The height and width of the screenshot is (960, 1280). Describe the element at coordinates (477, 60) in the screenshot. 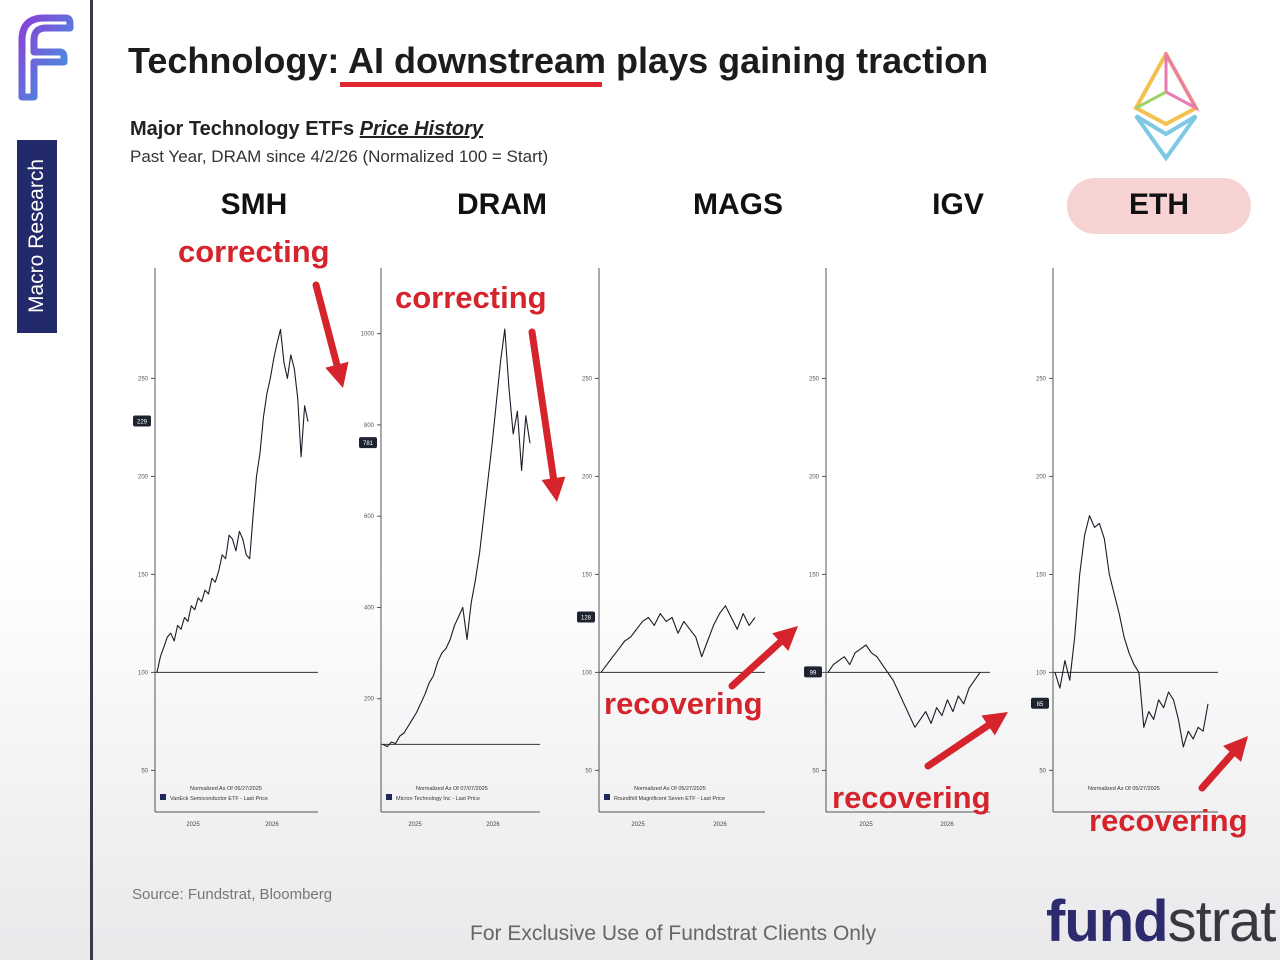

I see `title-highlight: AI downstream` at that location.